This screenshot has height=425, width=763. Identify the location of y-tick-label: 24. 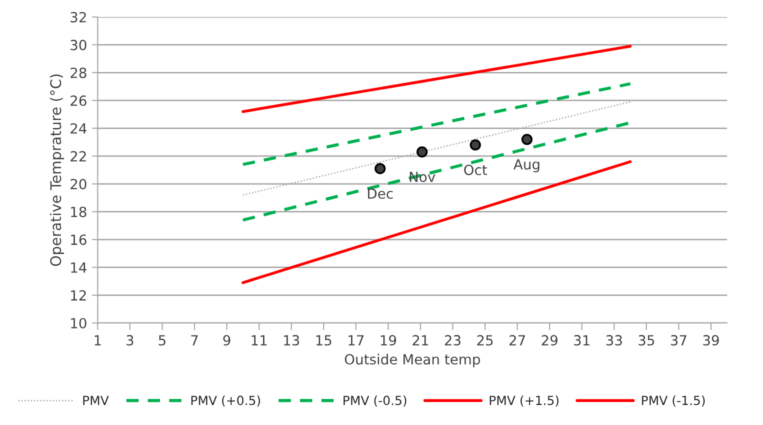
(78, 128).